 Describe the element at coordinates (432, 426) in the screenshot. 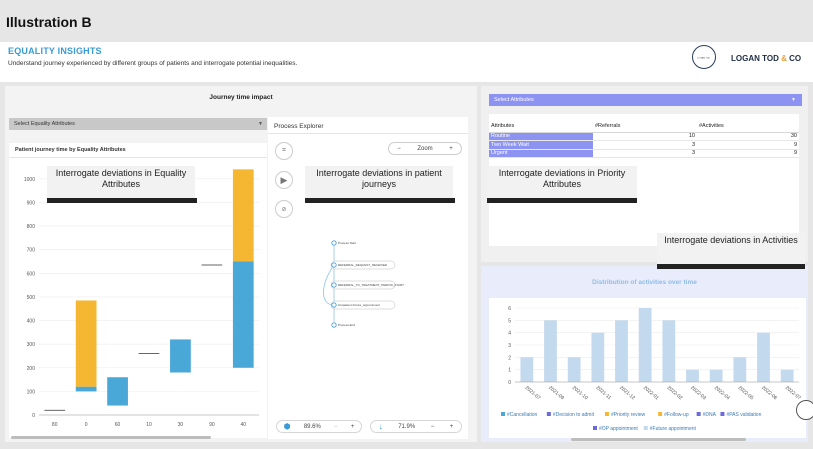

I see `path-minus-button: −` at that location.